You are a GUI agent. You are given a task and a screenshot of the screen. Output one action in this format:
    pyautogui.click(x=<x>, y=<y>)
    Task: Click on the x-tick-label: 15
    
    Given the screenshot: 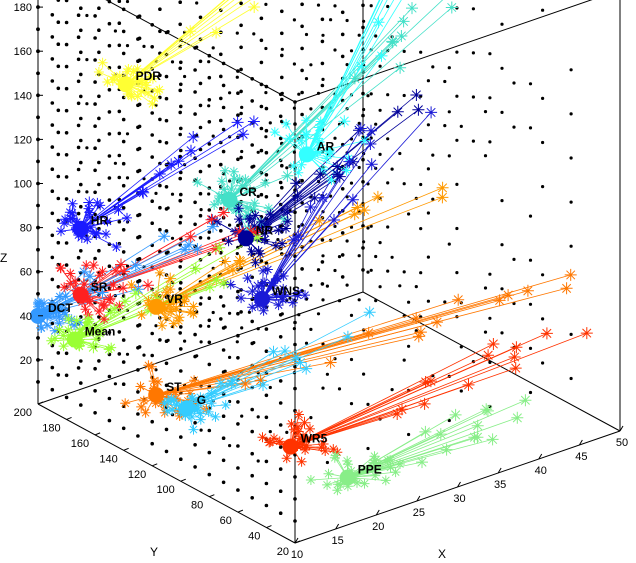 What is the action you would take?
    pyautogui.click(x=337, y=541)
    